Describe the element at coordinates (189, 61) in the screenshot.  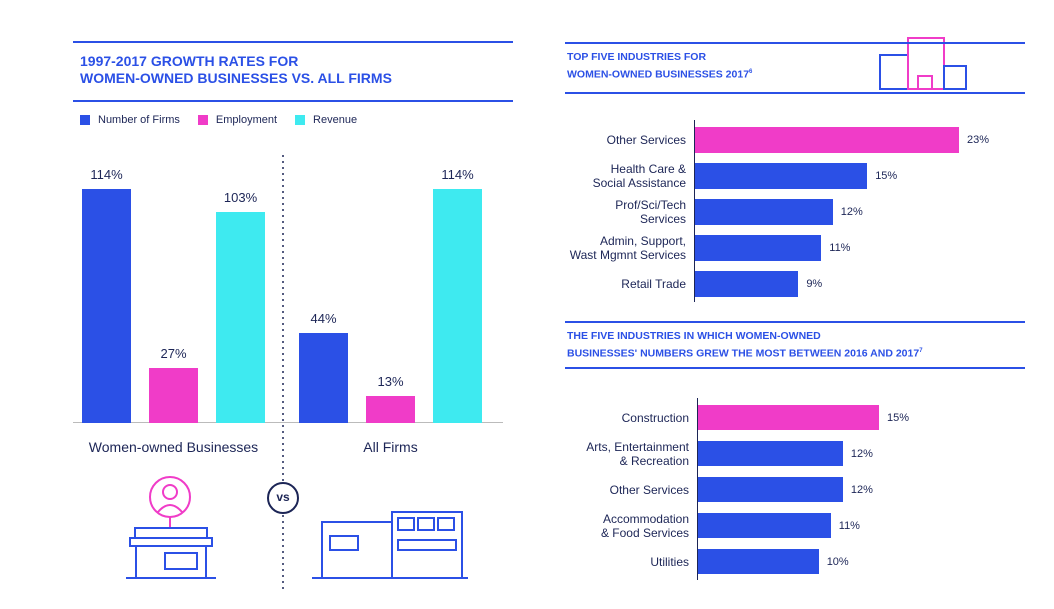
I see `title-line: 1997-2017 GROWTH RATES FOR` at that location.